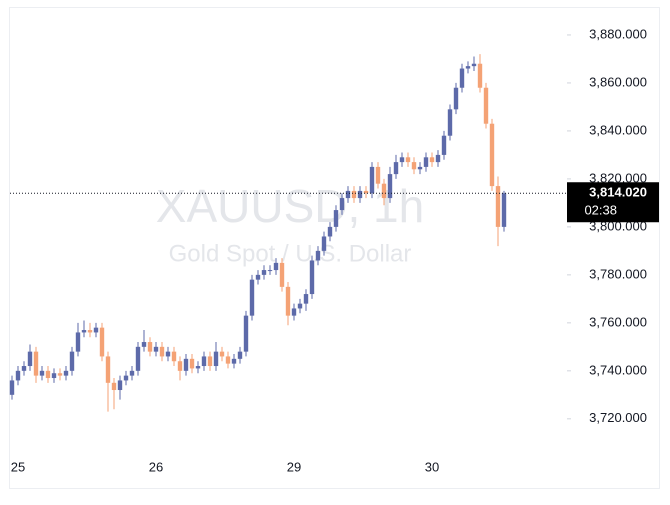 The width and height of the screenshot is (670, 505). I want to click on last-price-box, so click(613, 202).